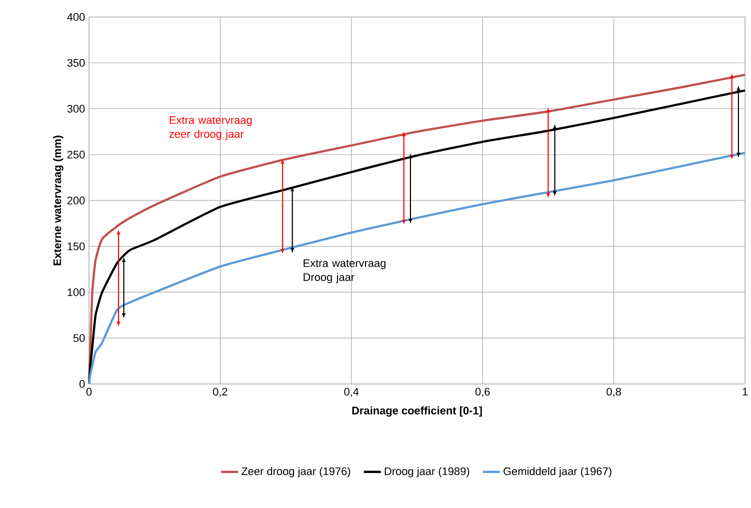 This screenshot has width=751, height=508. What do you see at coordinates (89, 392) in the screenshot?
I see `x-tick-label: 0` at bounding box center [89, 392].